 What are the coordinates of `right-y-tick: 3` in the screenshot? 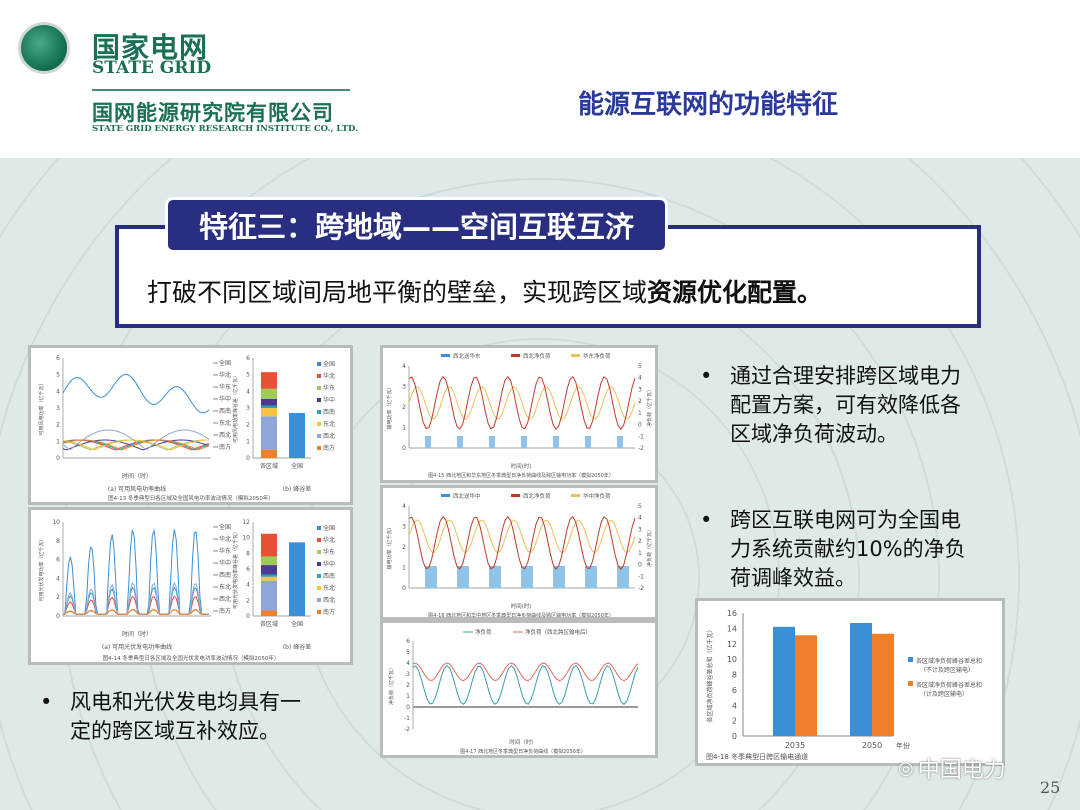 It's located at (640, 529).